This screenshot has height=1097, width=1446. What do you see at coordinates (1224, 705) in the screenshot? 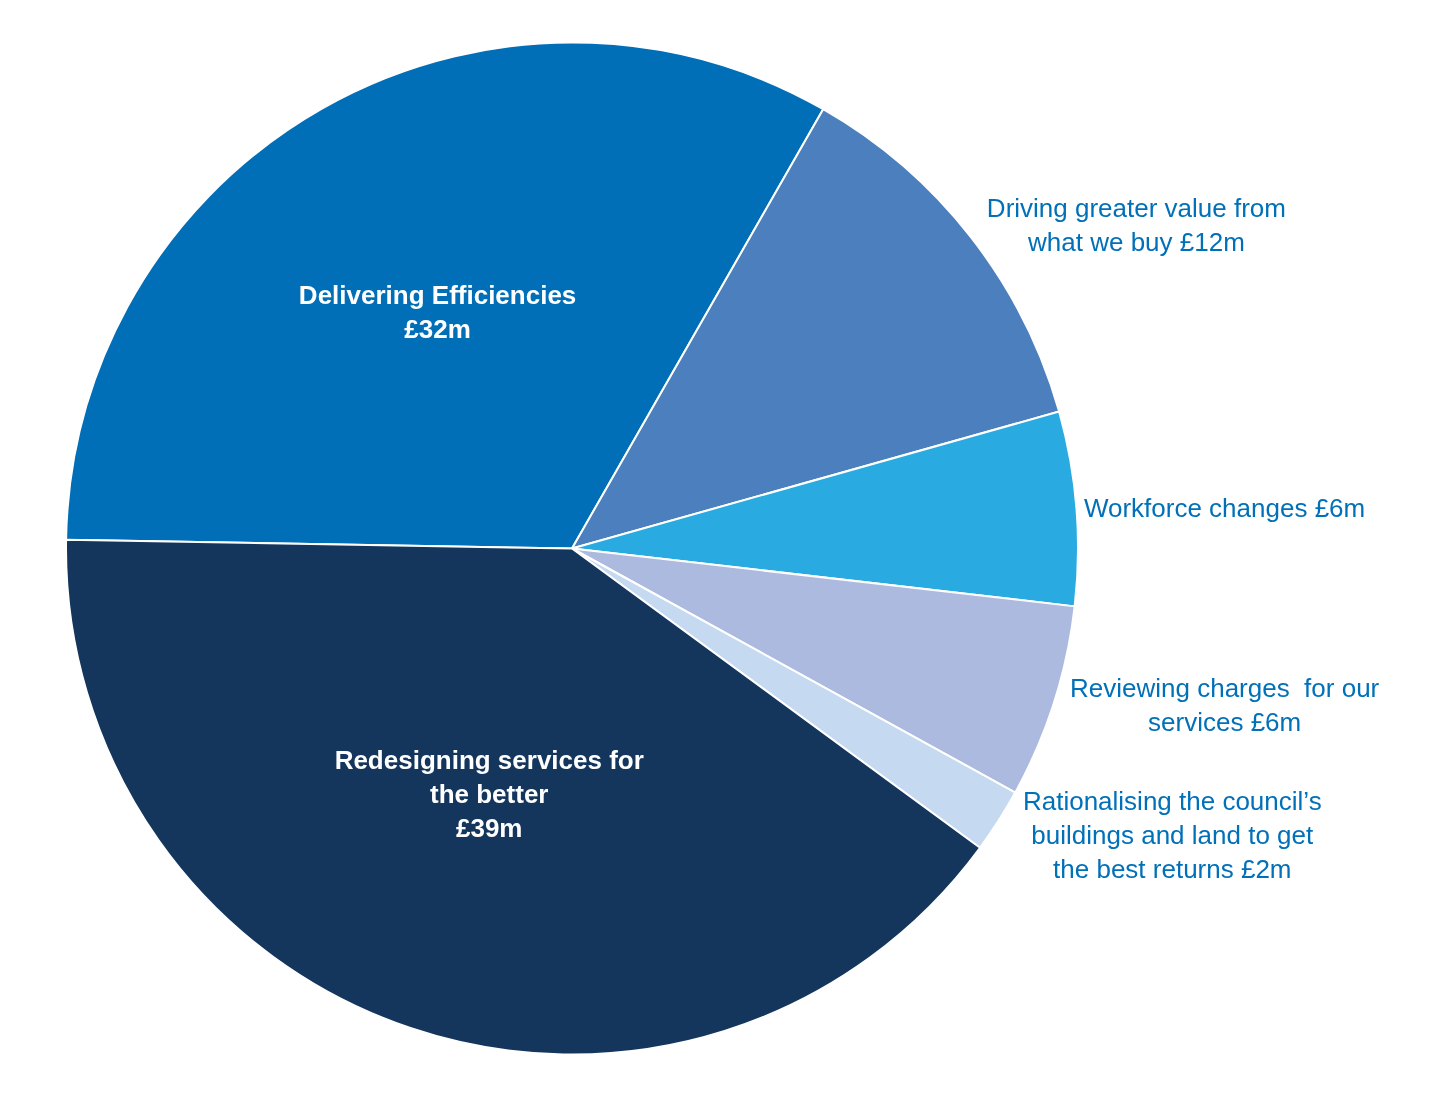
I see `slice-label: Reviewing charges for our services £6m` at bounding box center [1224, 705].